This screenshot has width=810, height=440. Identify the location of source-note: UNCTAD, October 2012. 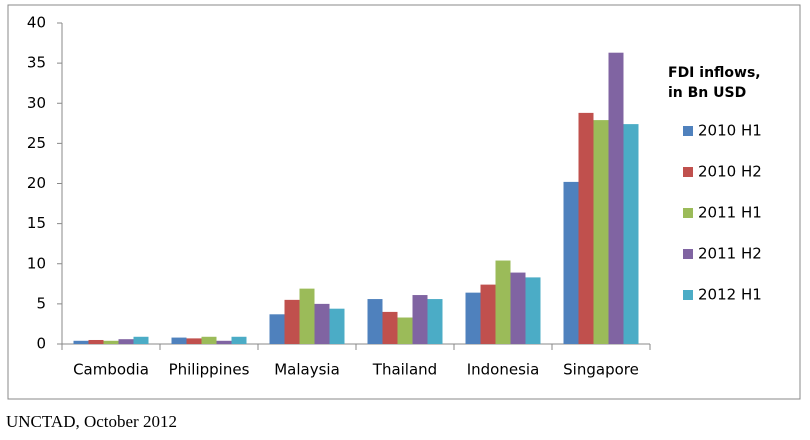
(91, 421).